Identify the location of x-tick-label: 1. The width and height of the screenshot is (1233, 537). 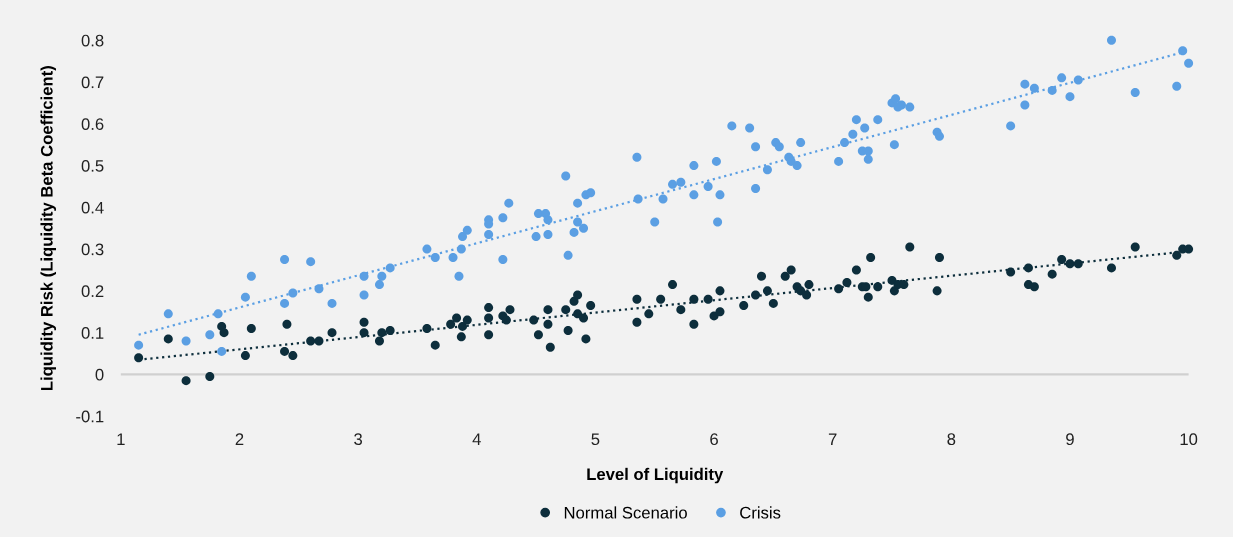
(121, 439).